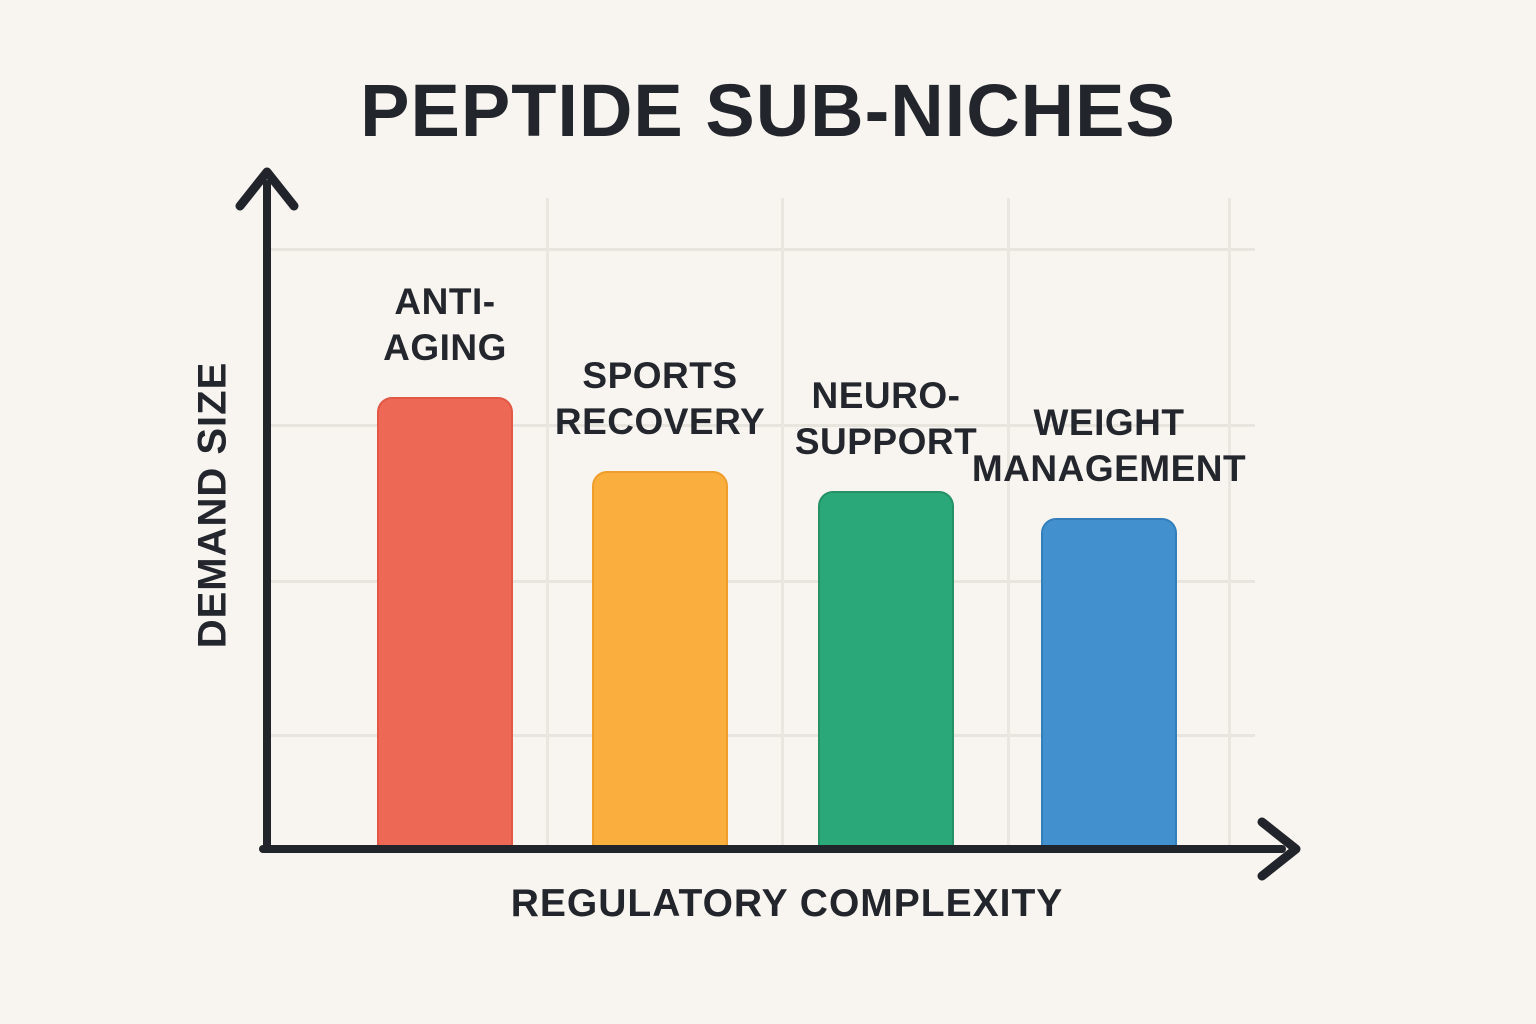 The image size is (1536, 1024). What do you see at coordinates (445, 325) in the screenshot?
I see `bar-label: ANTI- AGING` at bounding box center [445, 325].